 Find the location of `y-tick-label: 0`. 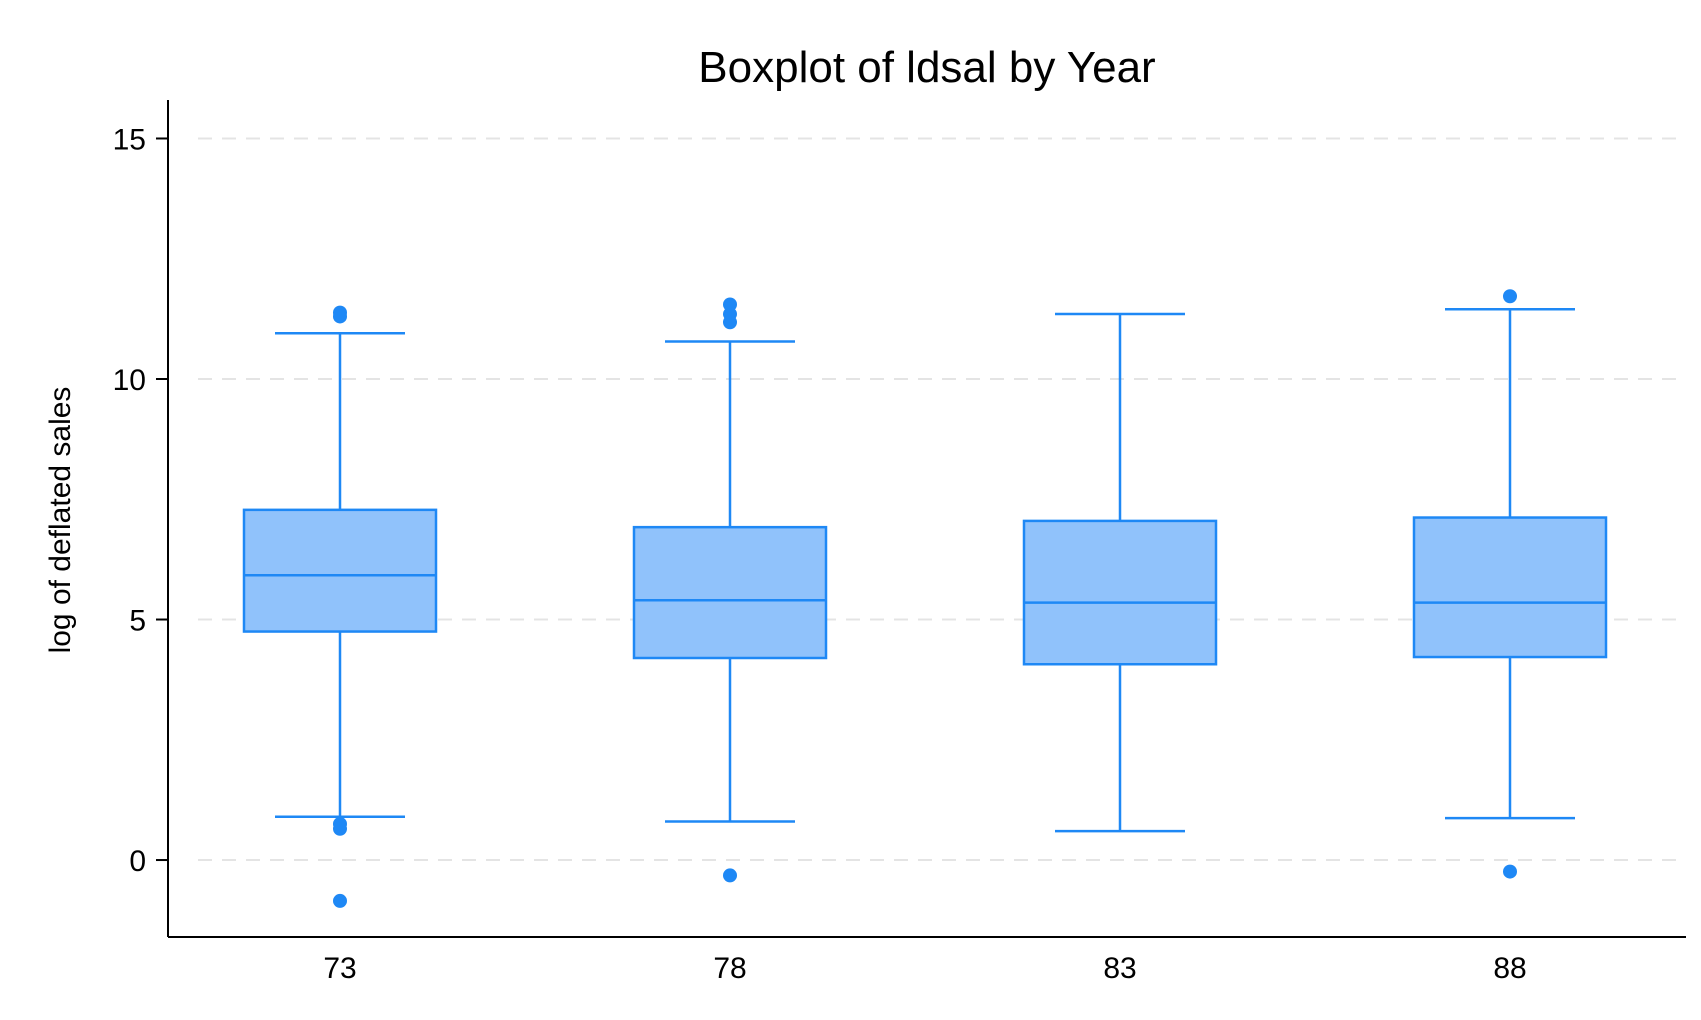

y-tick-label: 0 is located at coordinates (137, 861).